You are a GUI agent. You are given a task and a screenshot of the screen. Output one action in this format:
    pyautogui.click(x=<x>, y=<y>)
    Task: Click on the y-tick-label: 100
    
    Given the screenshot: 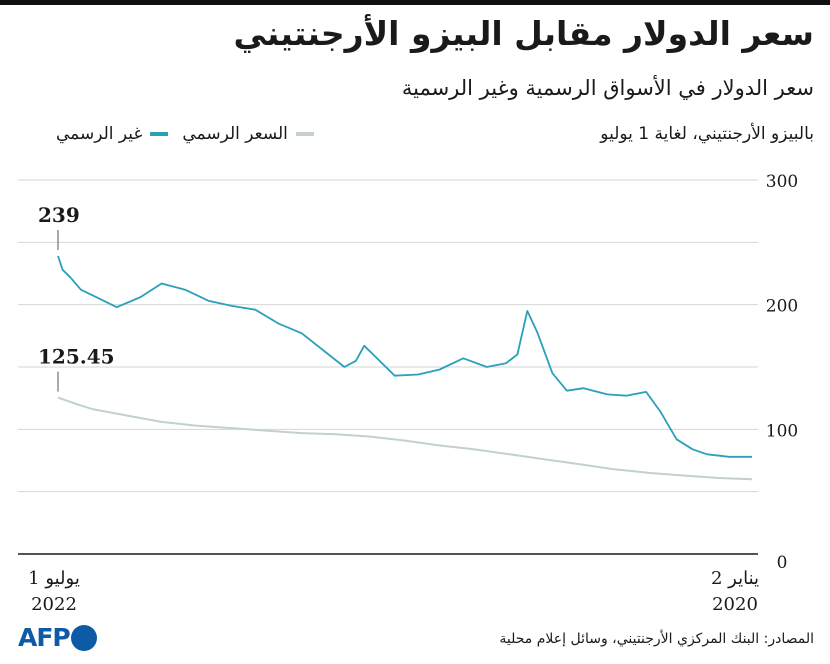 What is the action you would take?
    pyautogui.click(x=782, y=431)
    